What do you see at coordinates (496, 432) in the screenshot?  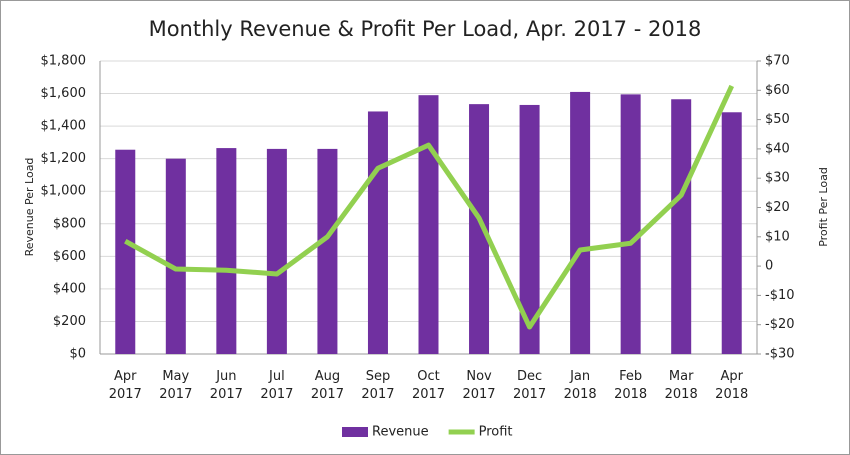 I see `legend-label: Profit` at bounding box center [496, 432].